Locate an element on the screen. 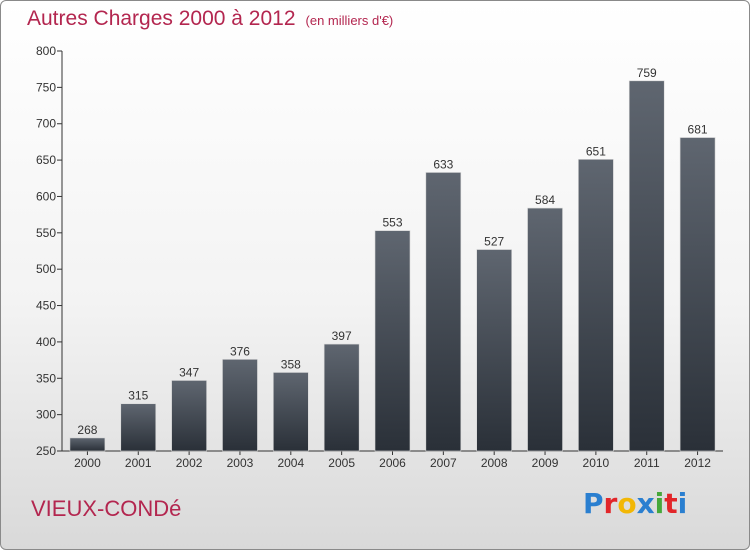  data-label: 268 is located at coordinates (87, 430).